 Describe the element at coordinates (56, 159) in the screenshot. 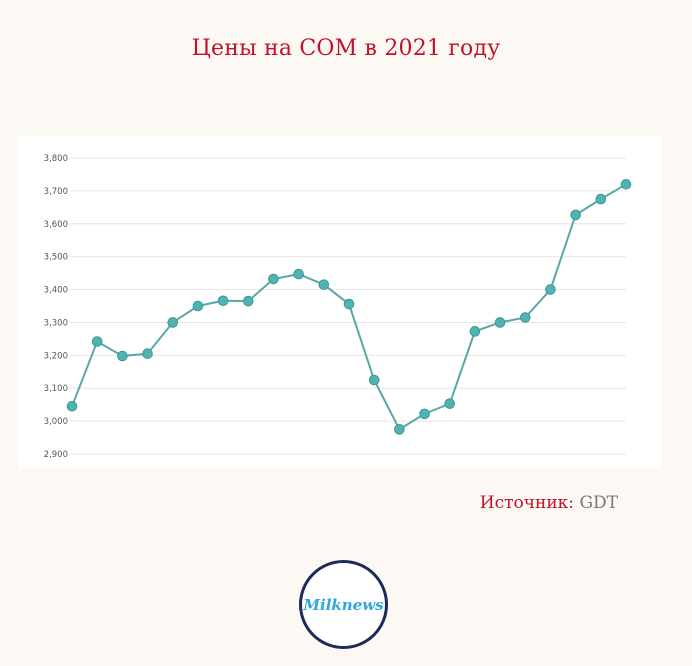

I see `y-tick-label: 3,800` at that location.